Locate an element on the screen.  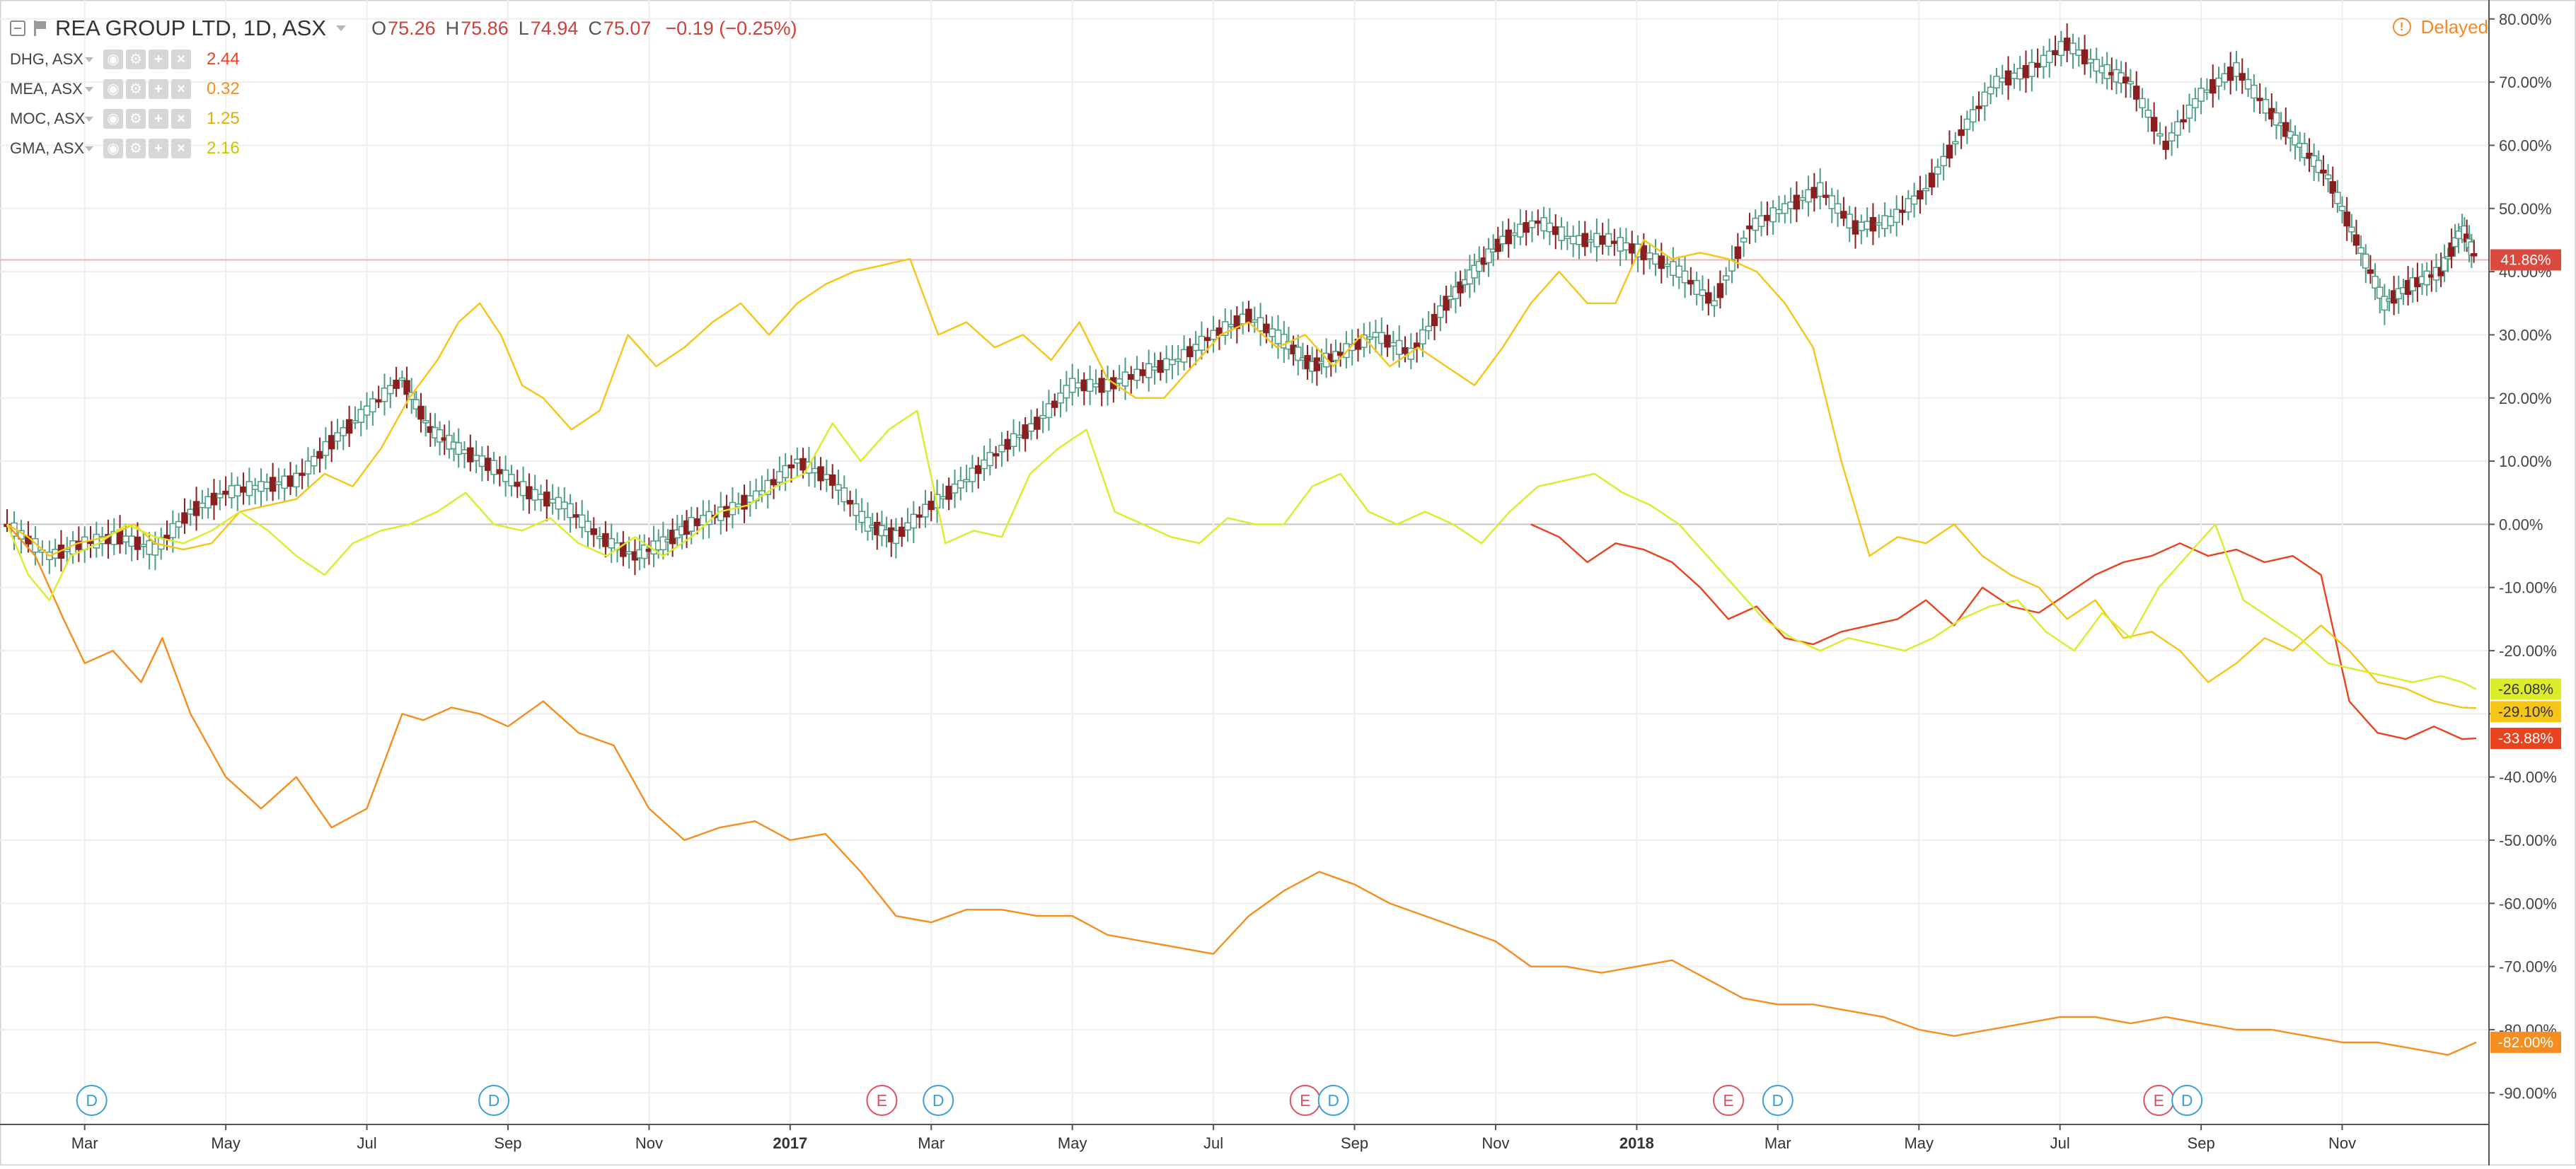
x-tick-label: Jul is located at coordinates (366, 1143).